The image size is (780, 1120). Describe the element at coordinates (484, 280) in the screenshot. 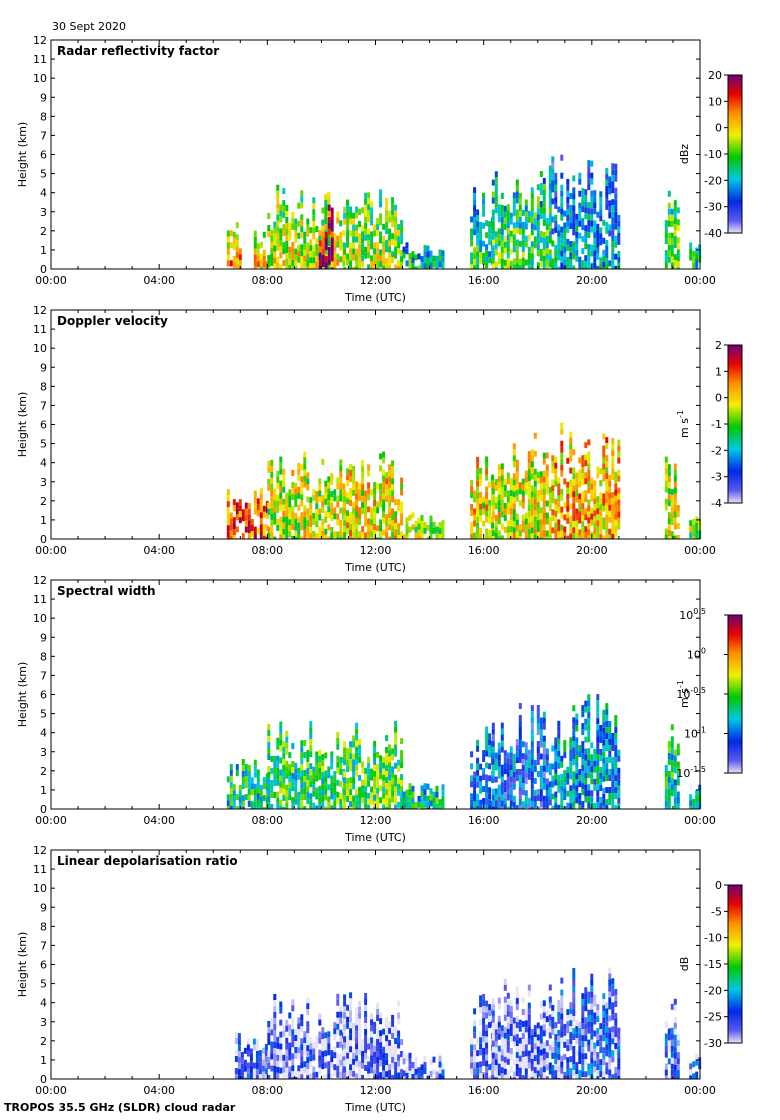

I see `x-tick-label: 16:00` at that location.